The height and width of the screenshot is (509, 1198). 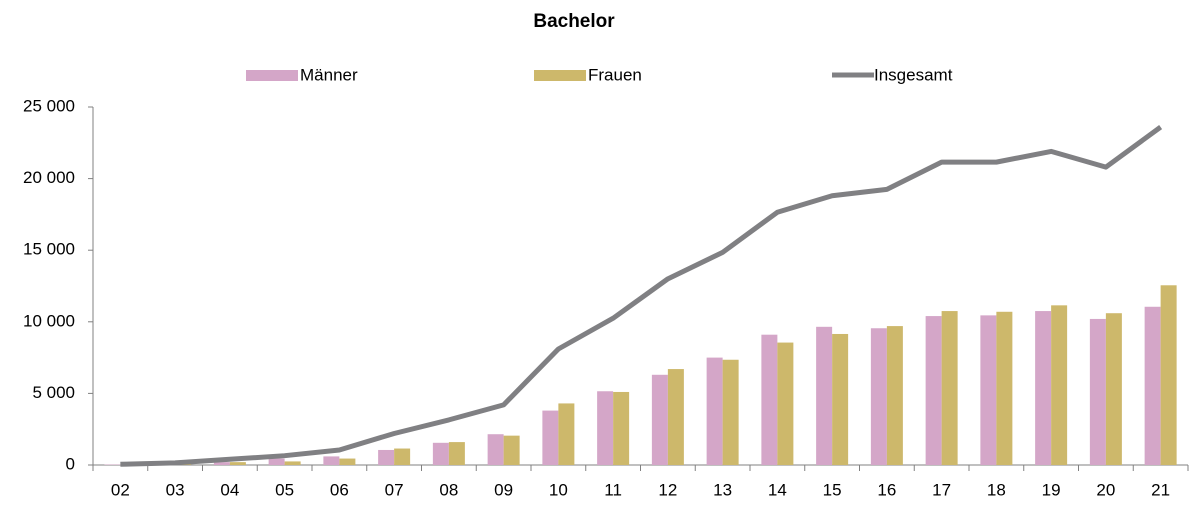 I want to click on x-tick-label: 14, so click(x=777, y=489).